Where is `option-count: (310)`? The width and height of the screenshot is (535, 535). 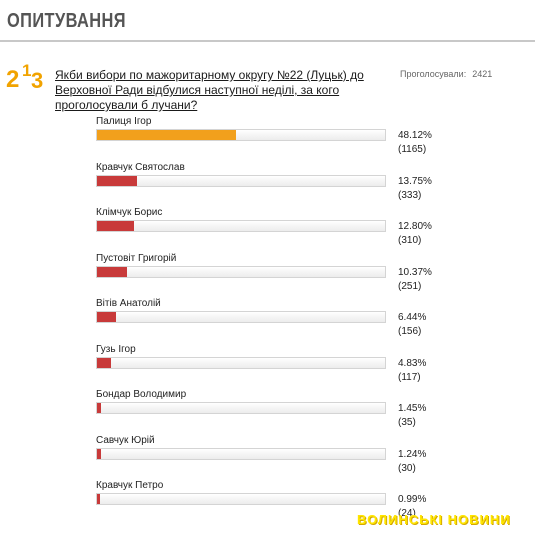
option-count: (310) is located at coordinates (410, 240).